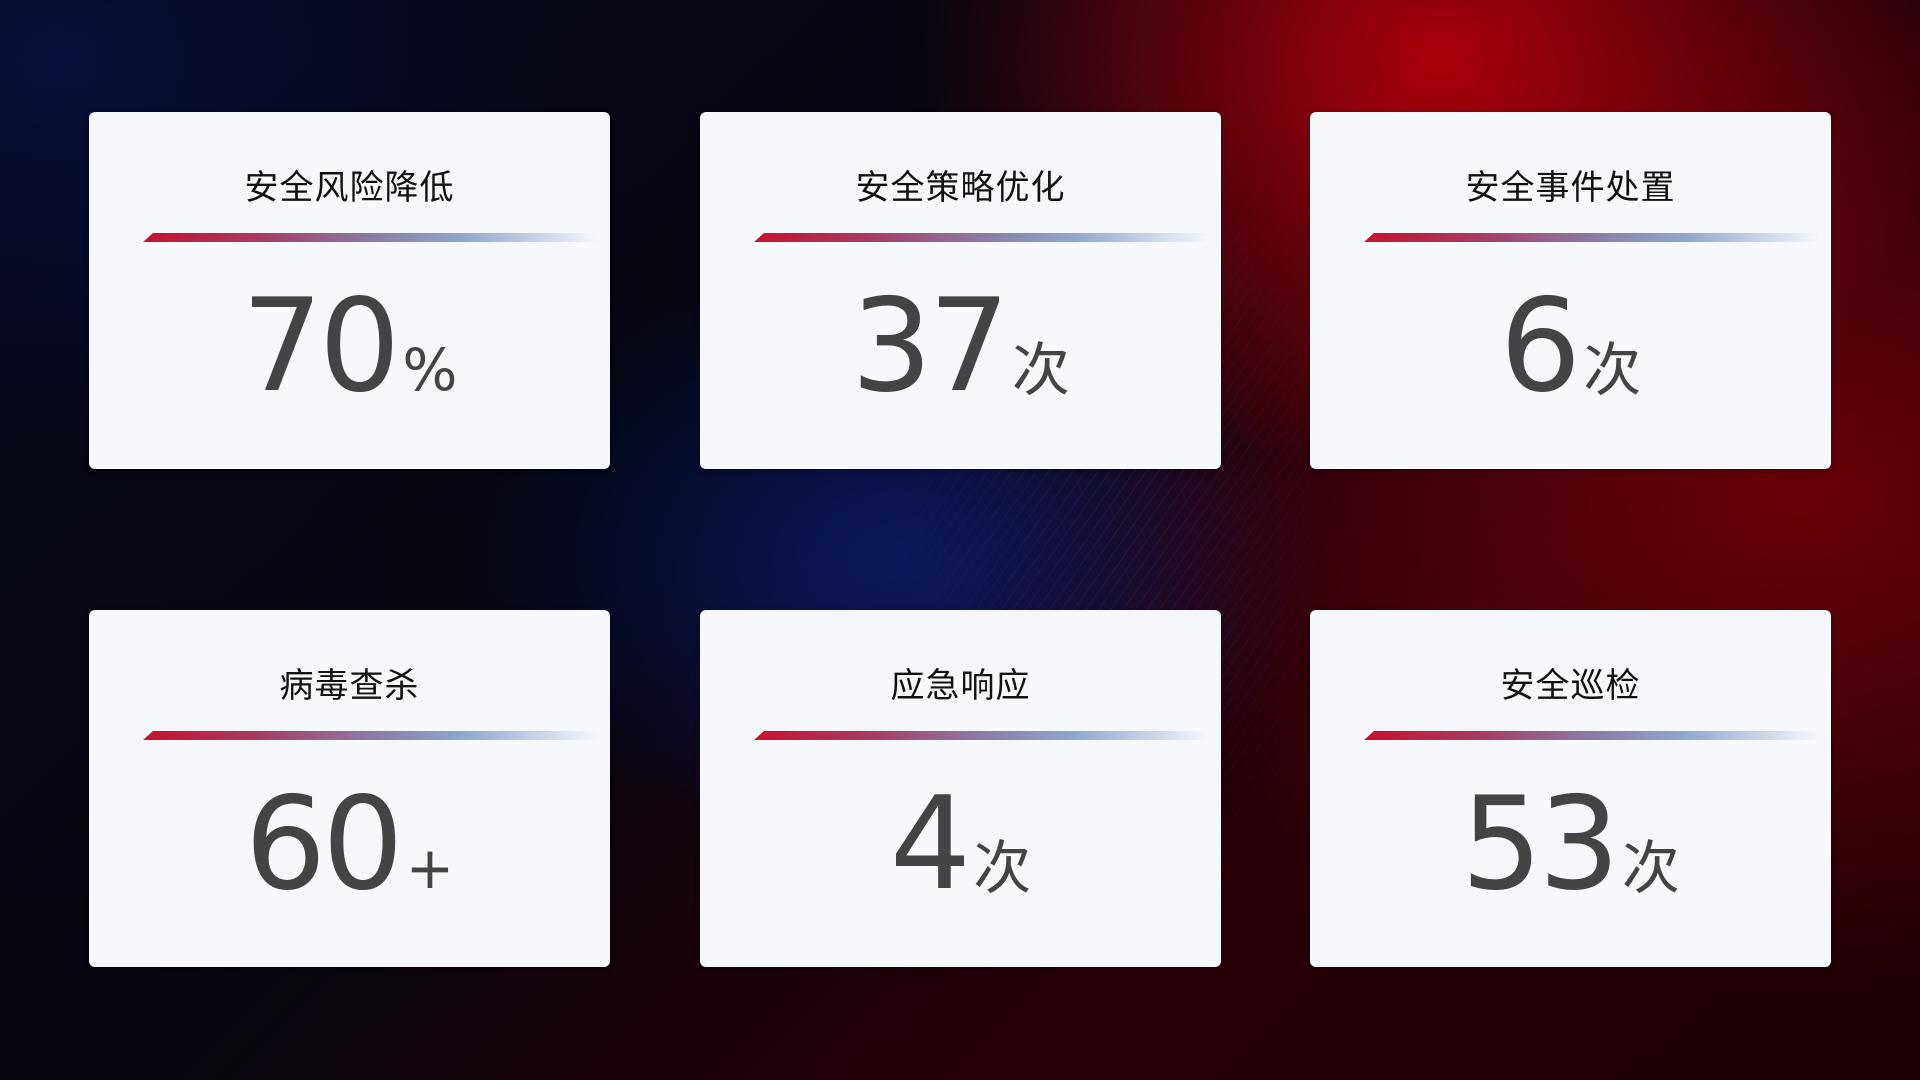 This screenshot has height=1080, width=1920. I want to click on card-value: 37 次, so click(960, 346).